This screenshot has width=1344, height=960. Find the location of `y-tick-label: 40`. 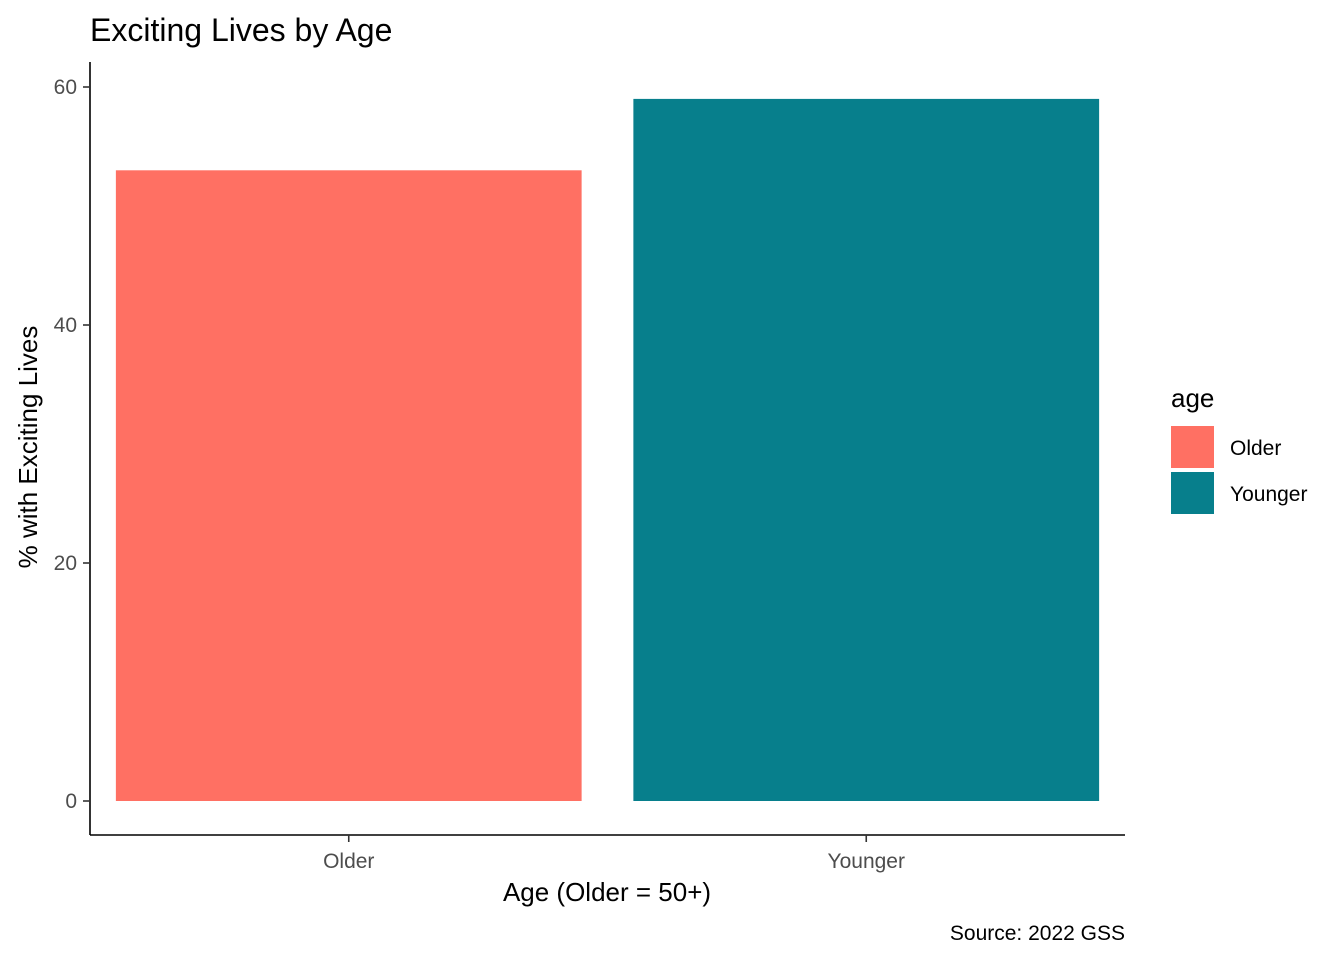

y-tick-label: 40 is located at coordinates (65, 325).